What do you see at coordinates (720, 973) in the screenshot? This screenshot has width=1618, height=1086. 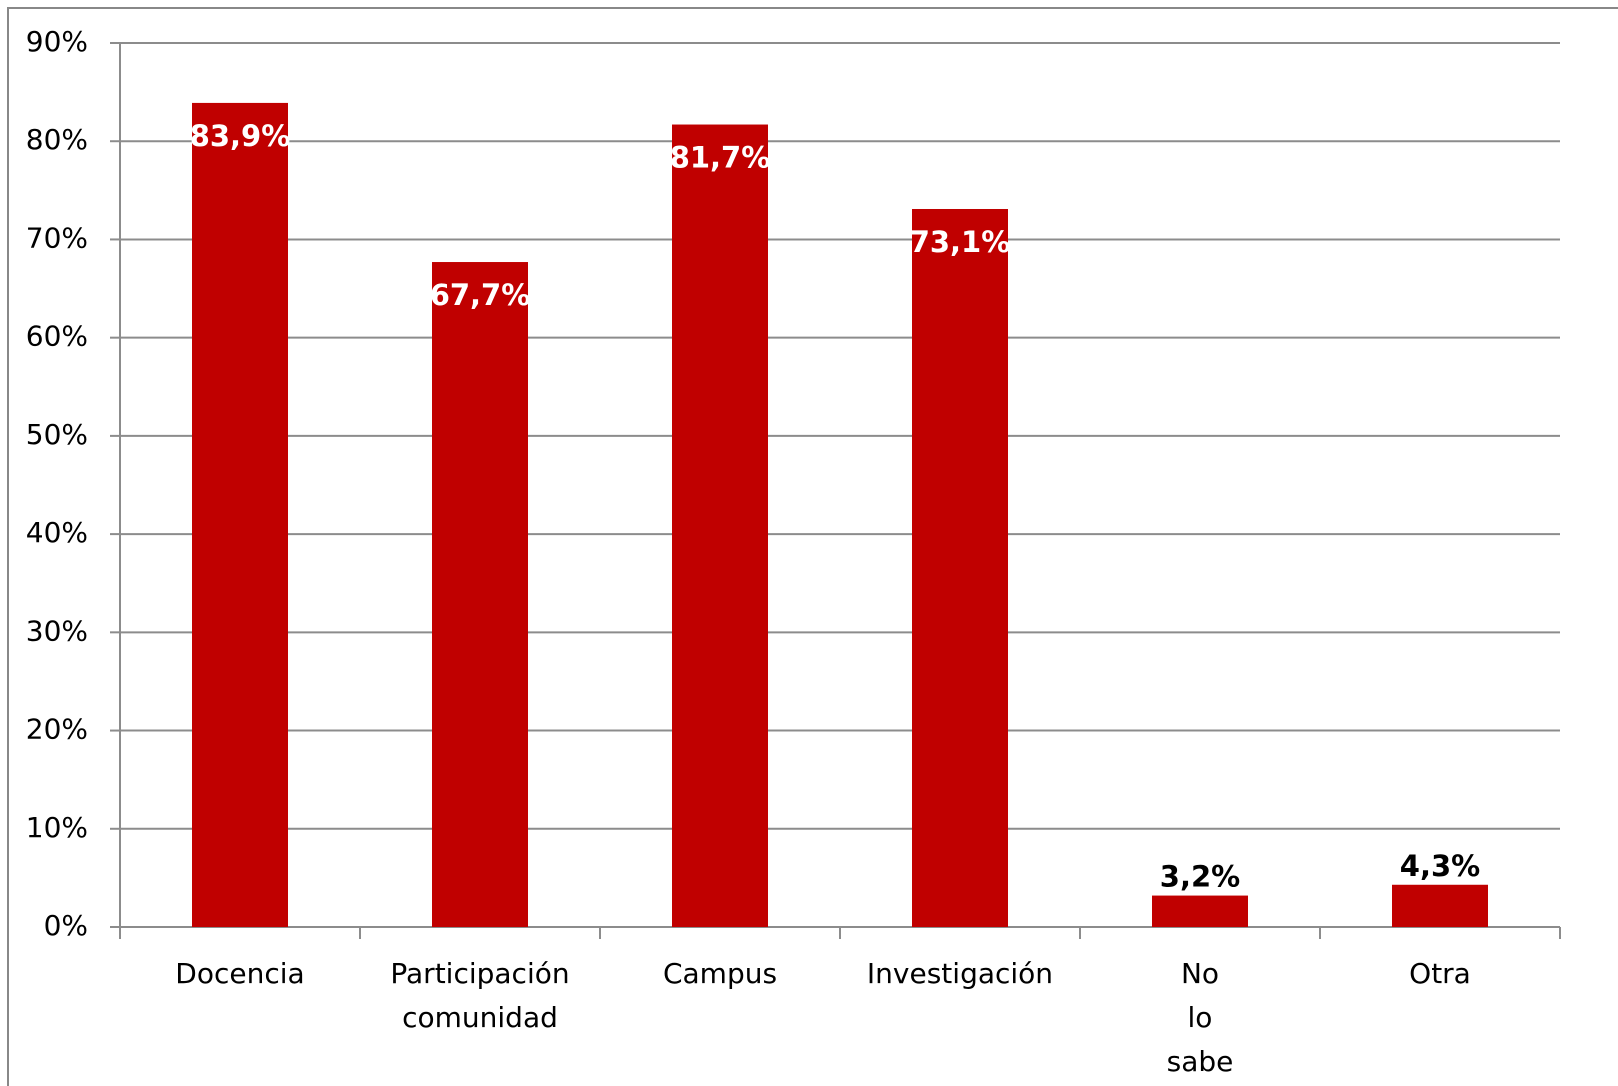 I see `x-tick-label: Campus` at bounding box center [720, 973].